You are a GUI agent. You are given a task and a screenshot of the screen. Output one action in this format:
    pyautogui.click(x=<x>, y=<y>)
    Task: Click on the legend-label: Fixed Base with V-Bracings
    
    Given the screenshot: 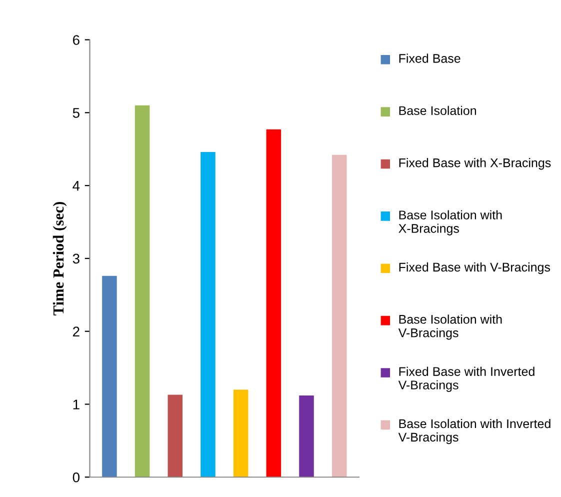 What is the action you would take?
    pyautogui.click(x=474, y=268)
    